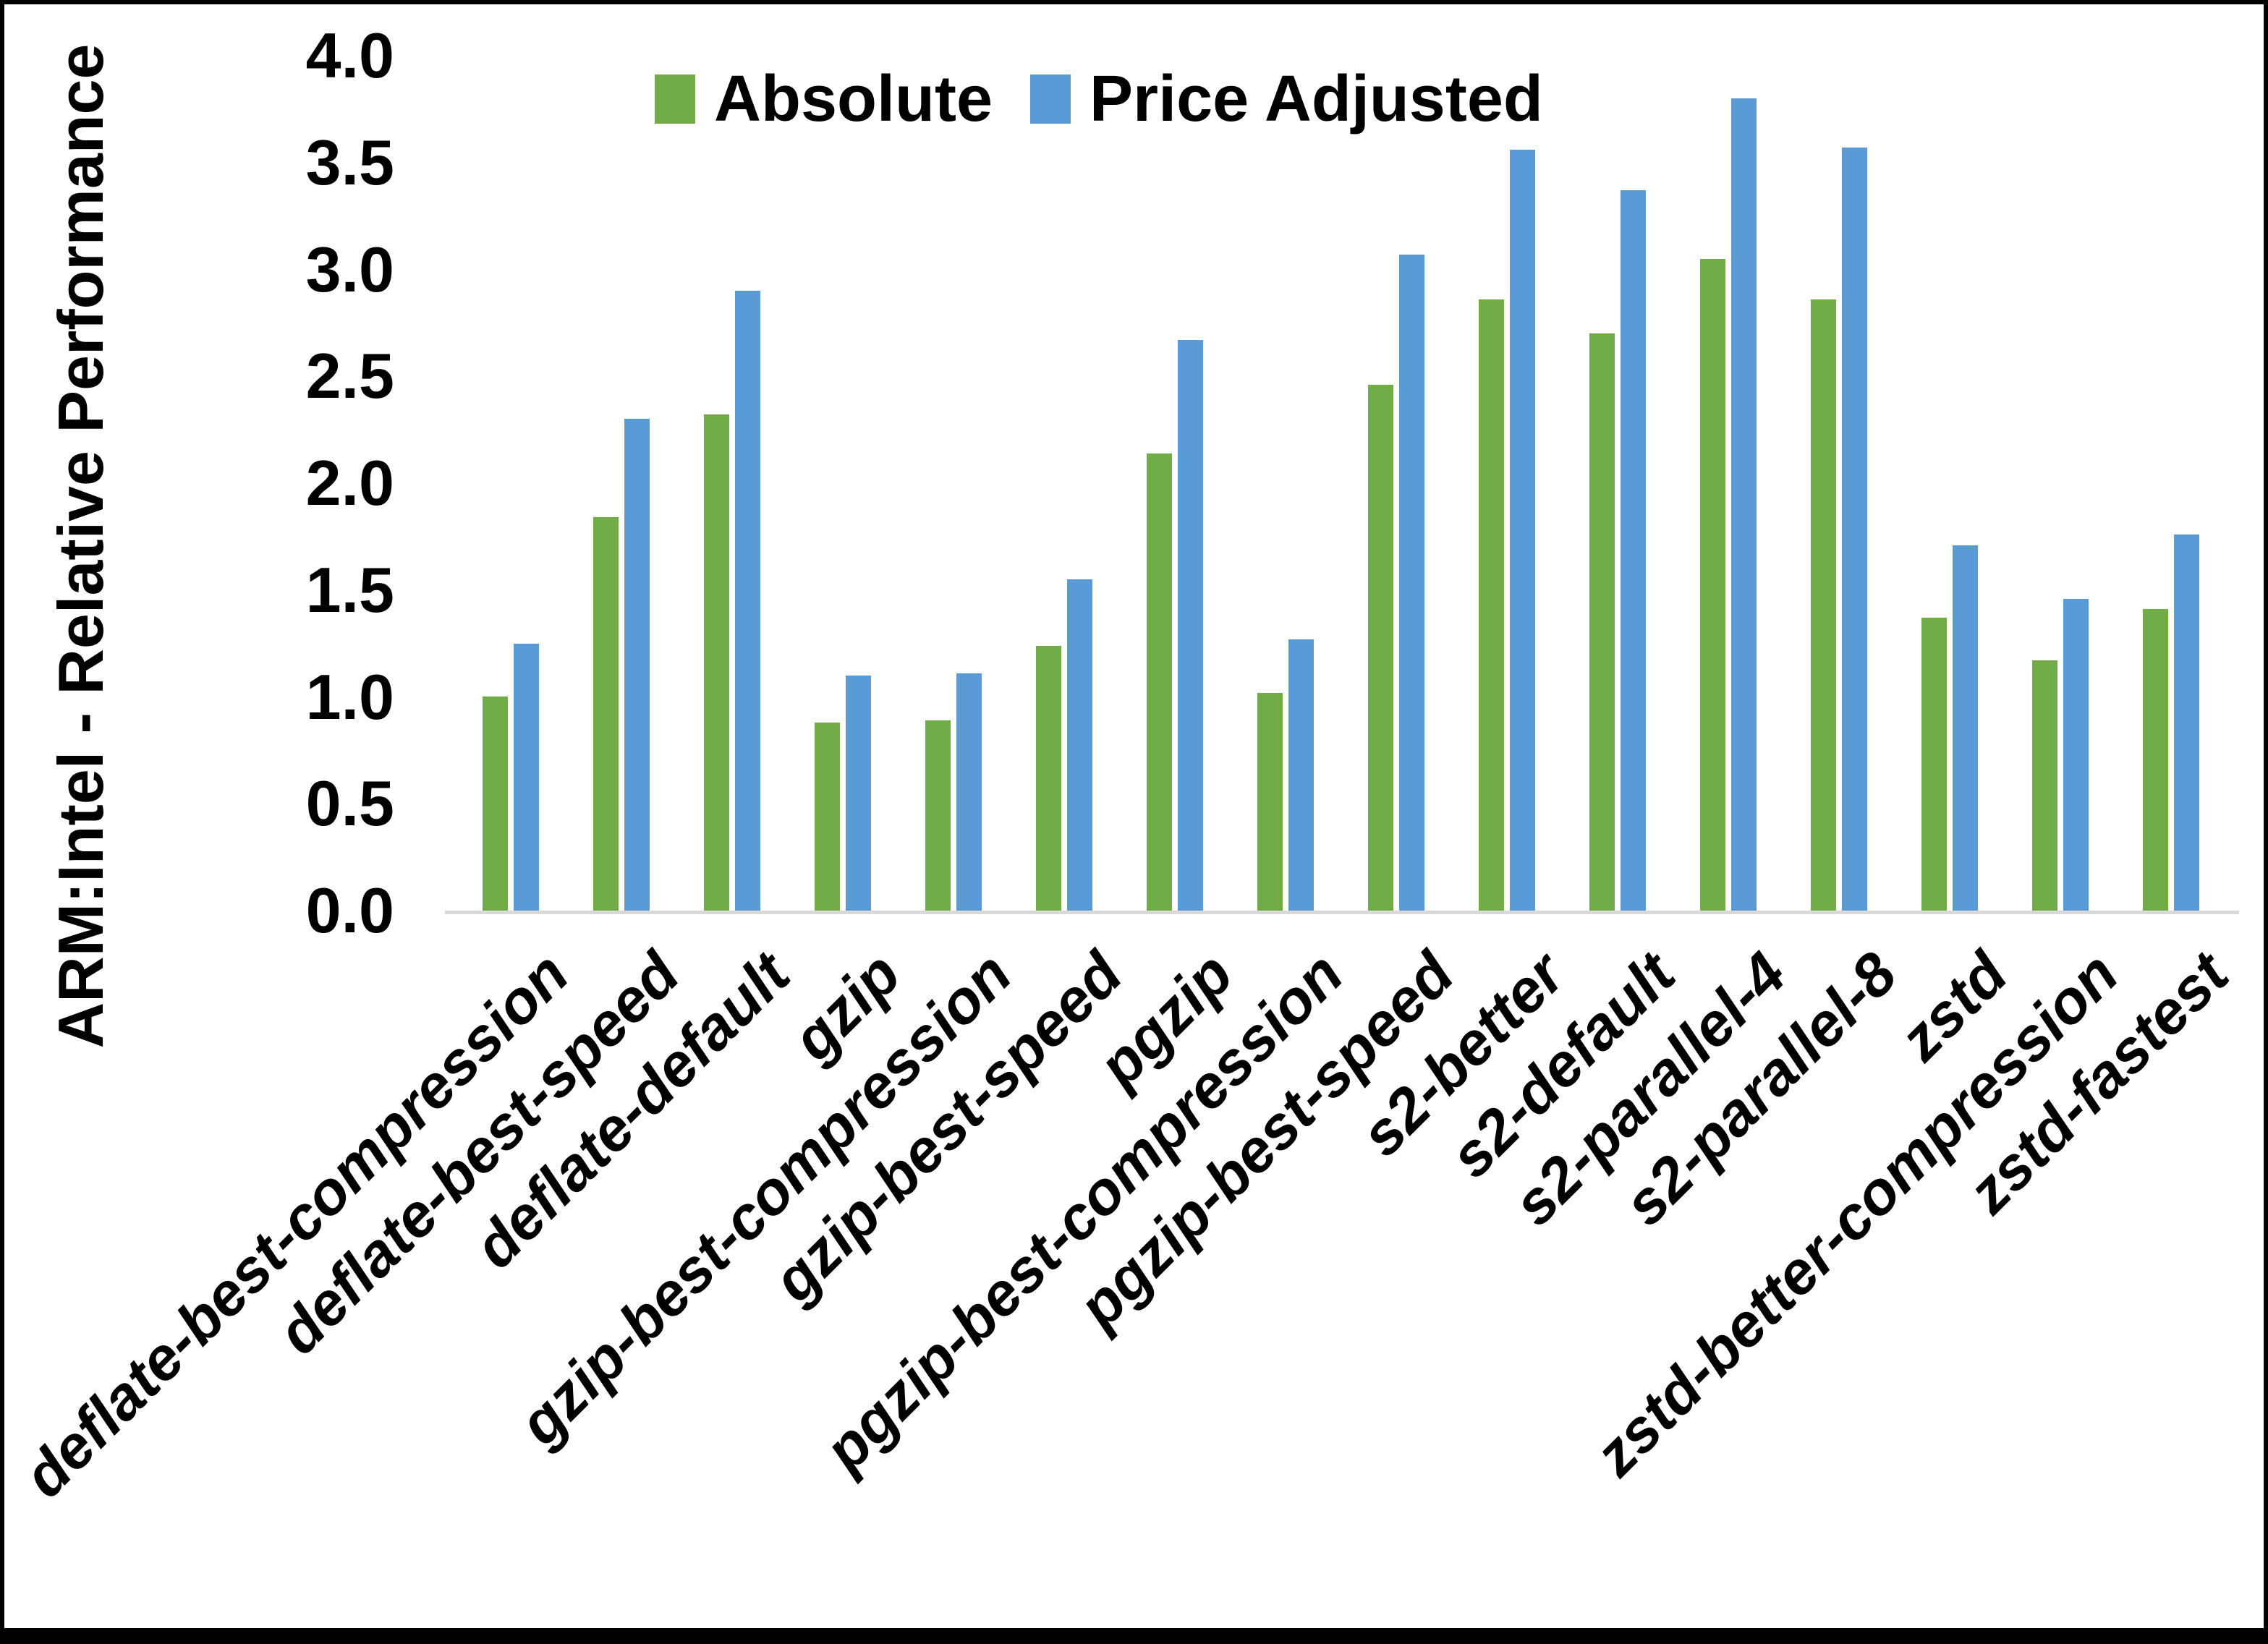 Image resolution: width=2268 pixels, height=1644 pixels. Describe the element at coordinates (349, 910) in the screenshot. I see `y-tick-label-0.0: 0.0` at that location.